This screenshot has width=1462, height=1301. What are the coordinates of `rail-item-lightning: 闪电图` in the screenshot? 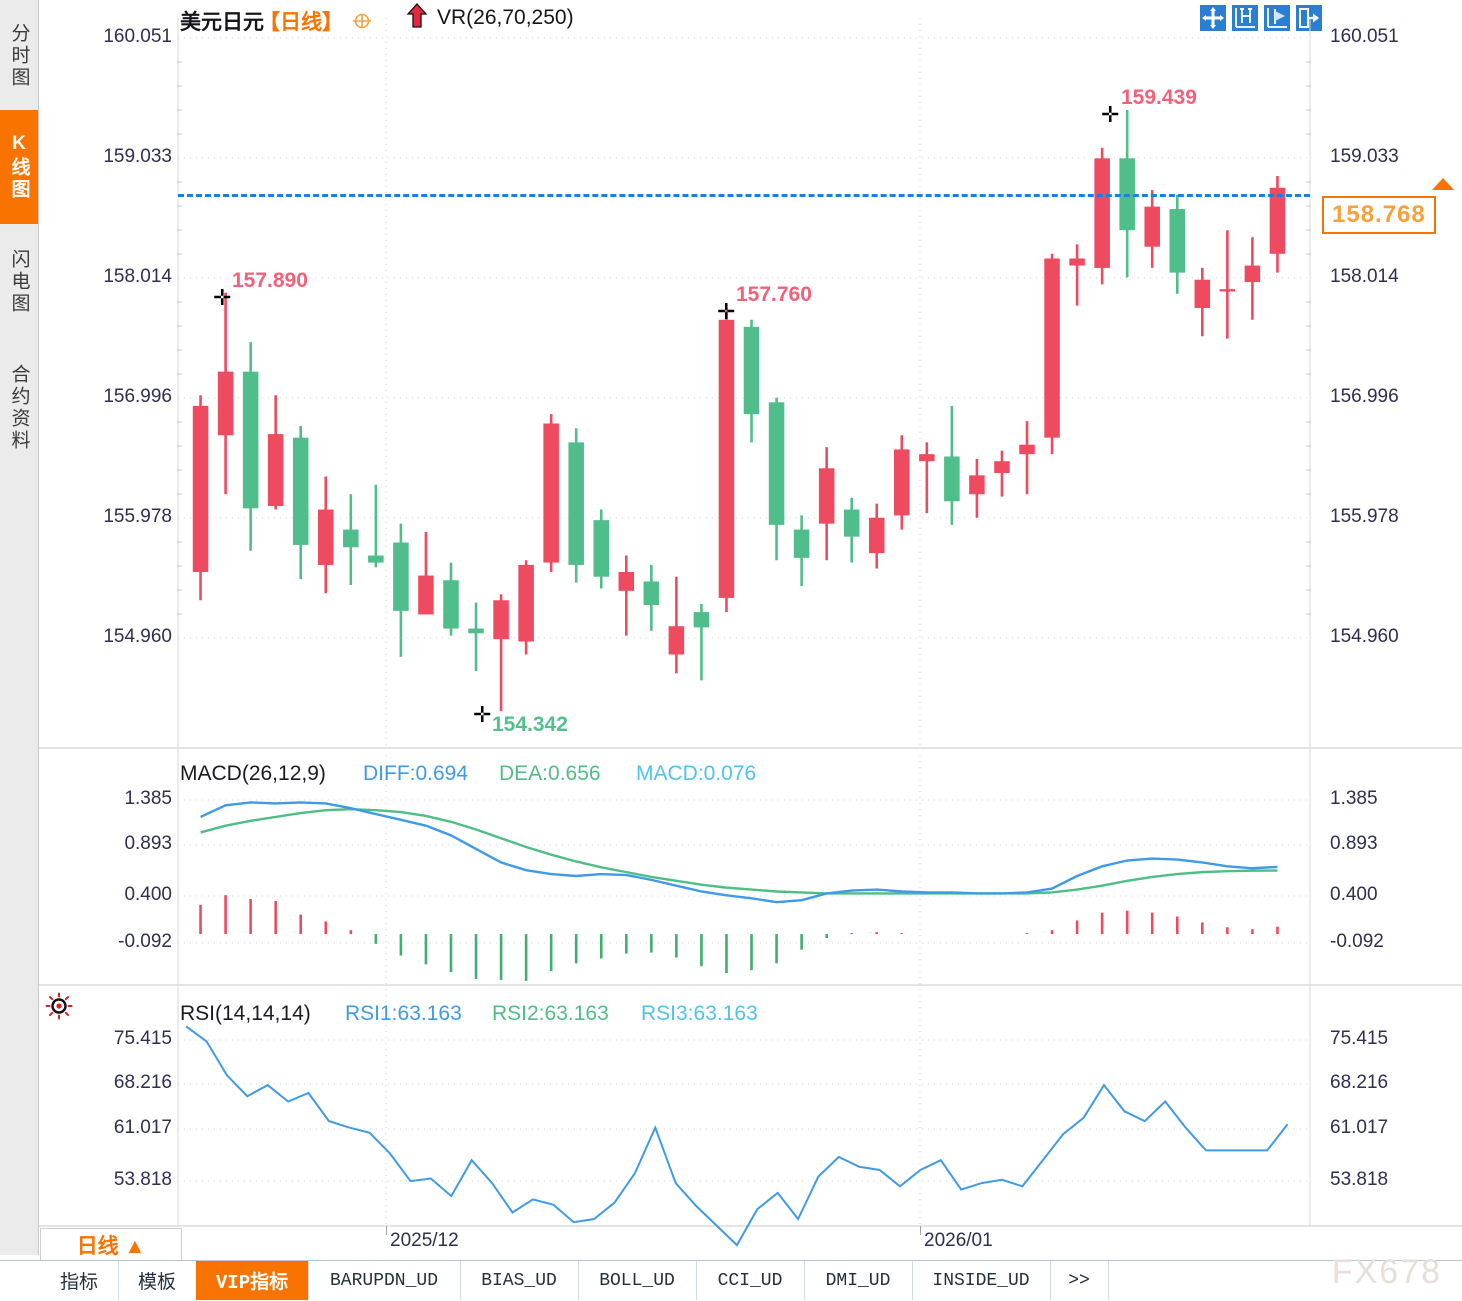 It's located at (19, 282).